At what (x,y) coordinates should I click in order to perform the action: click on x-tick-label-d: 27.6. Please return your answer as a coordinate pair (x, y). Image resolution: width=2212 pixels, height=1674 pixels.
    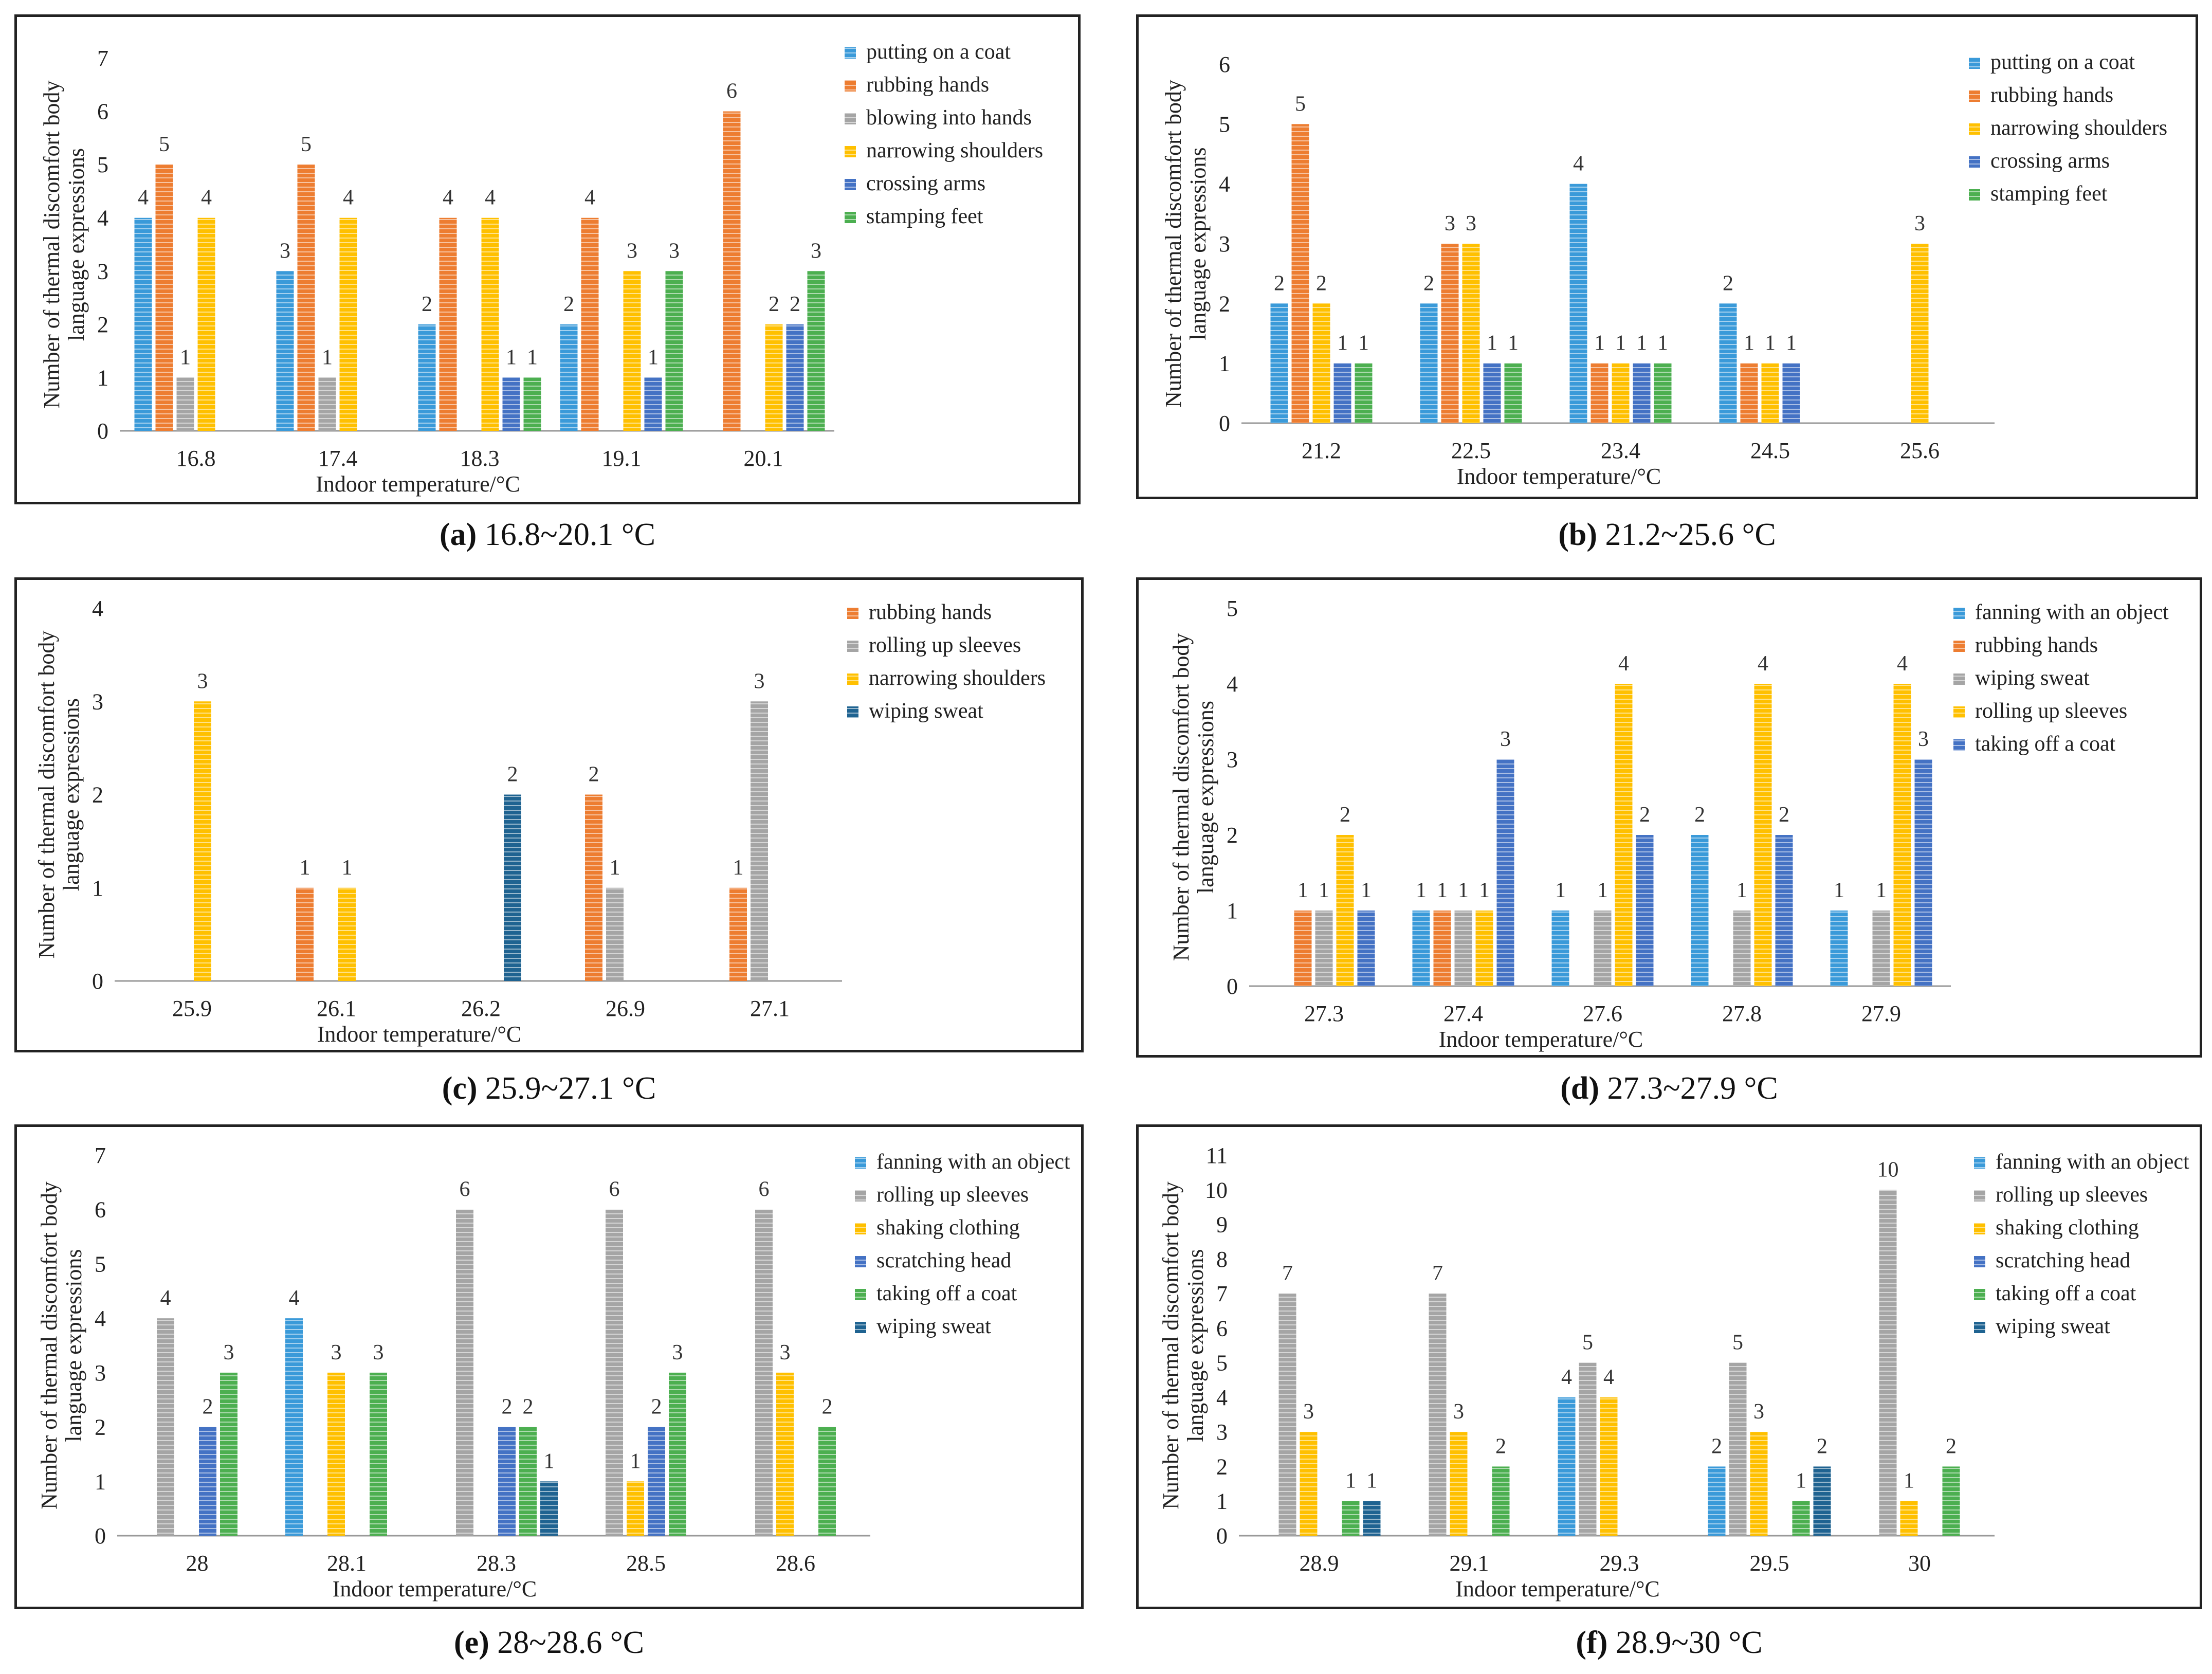
    Looking at the image, I should click on (1602, 1014).